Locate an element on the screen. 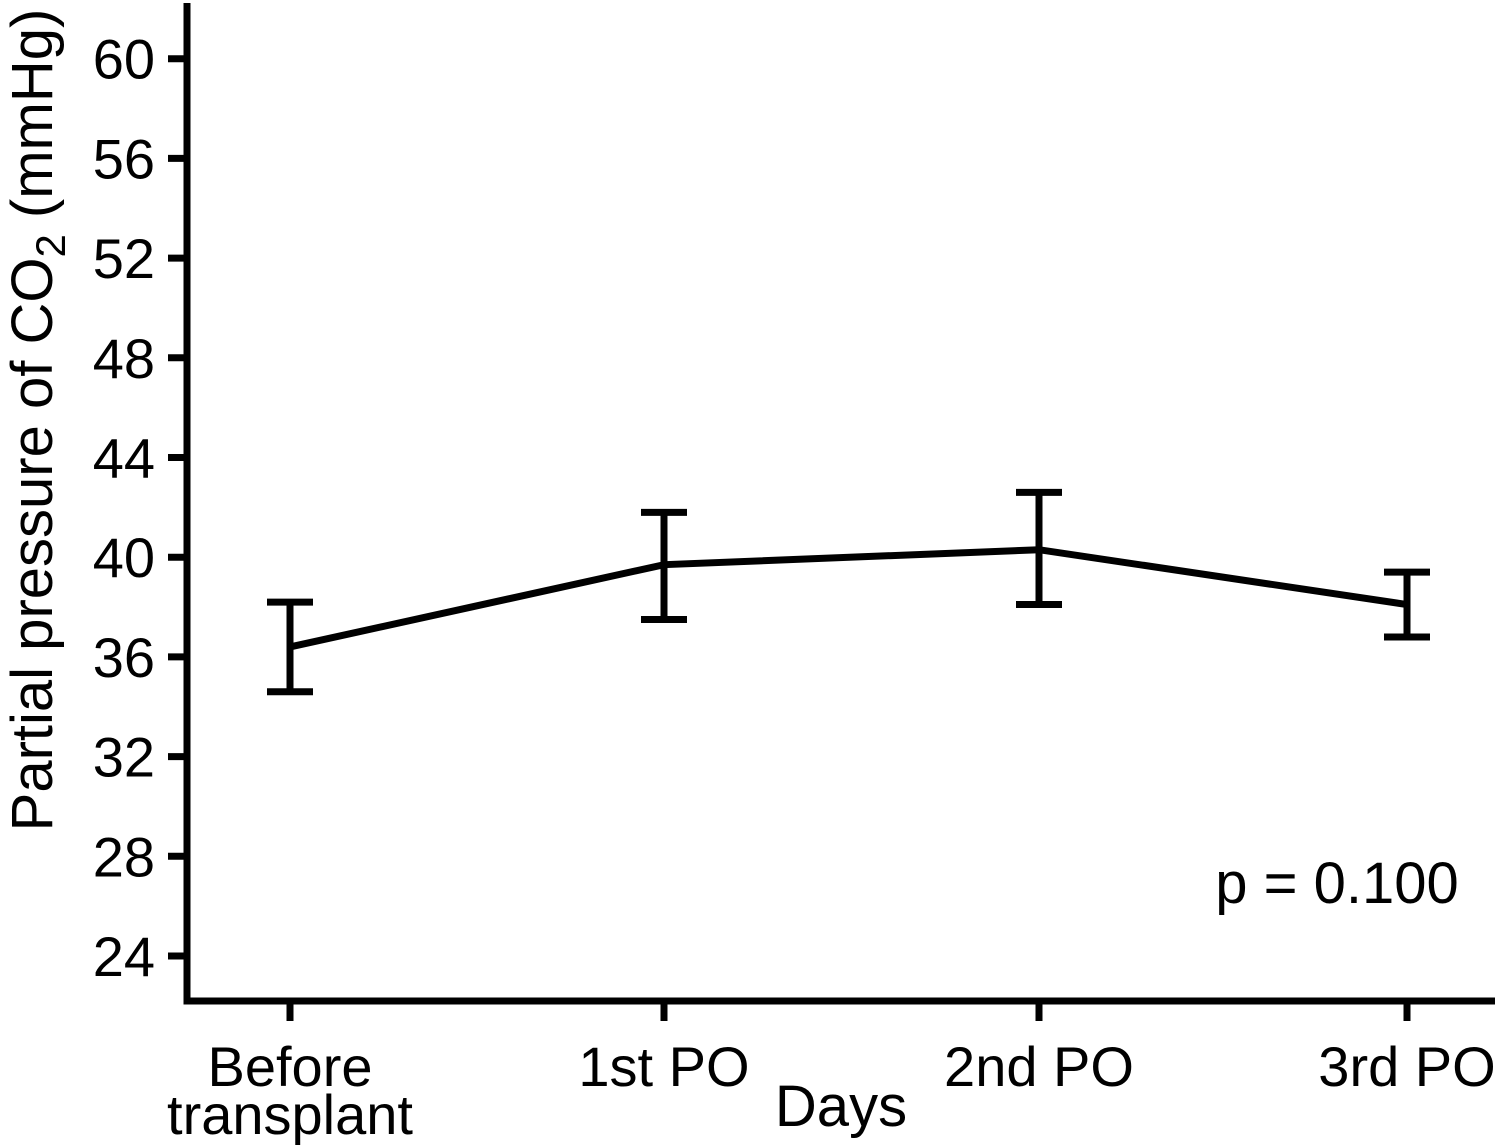 Image resolution: width=1500 pixels, height=1145 pixels. x-tick-label: 2nd PO is located at coordinates (1039, 1066).